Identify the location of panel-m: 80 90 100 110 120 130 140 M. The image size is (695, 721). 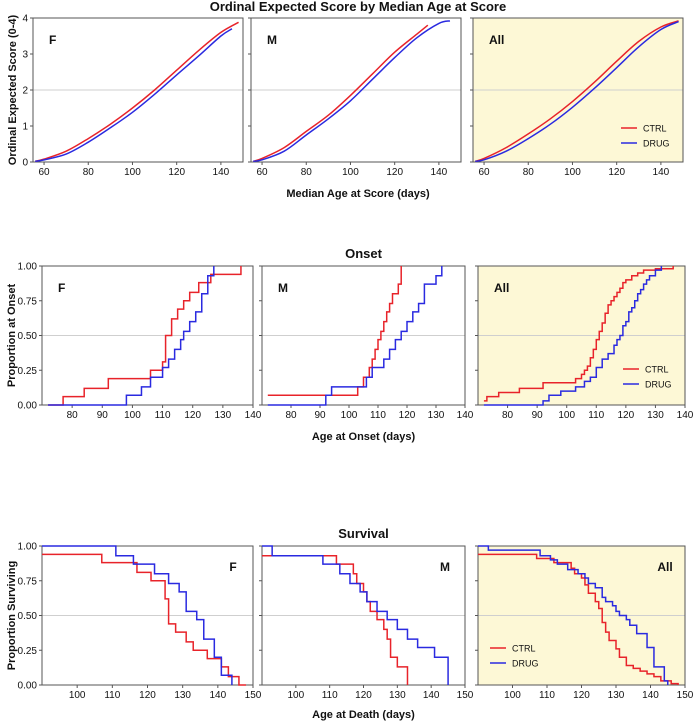
(366, 343).